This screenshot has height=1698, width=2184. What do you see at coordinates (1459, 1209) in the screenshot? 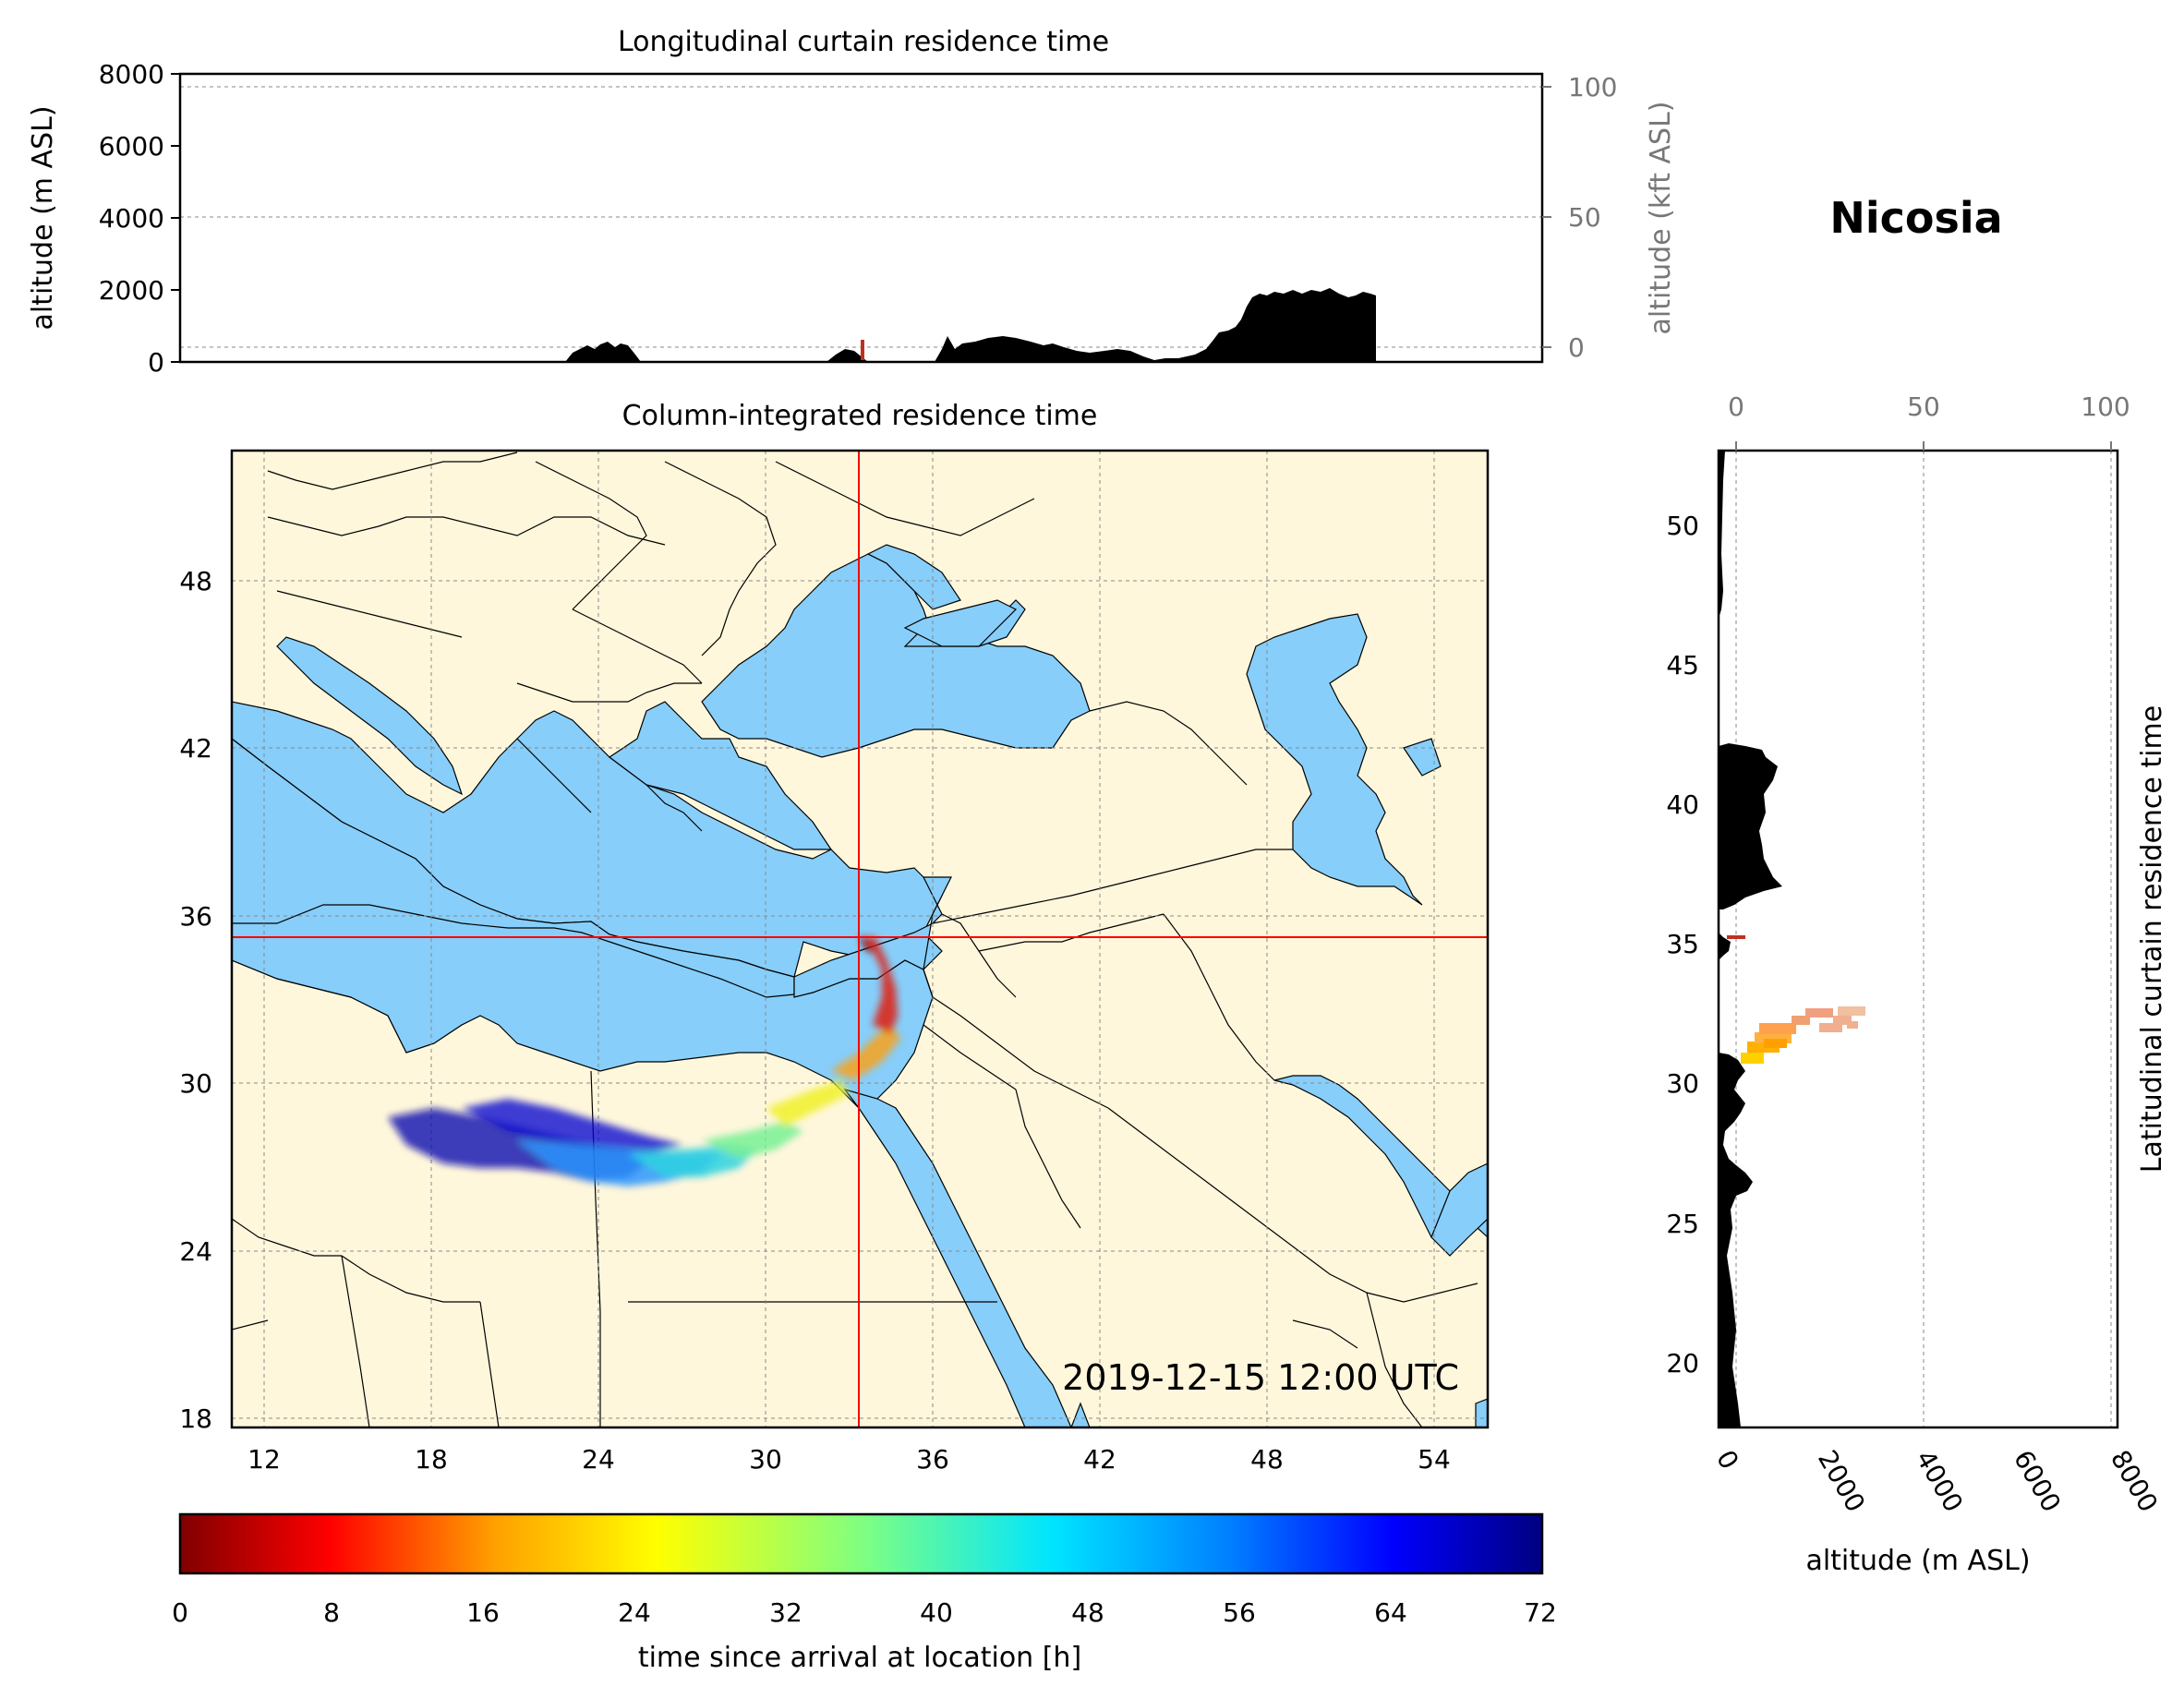
I see `gulf-of-oman` at bounding box center [1459, 1209].